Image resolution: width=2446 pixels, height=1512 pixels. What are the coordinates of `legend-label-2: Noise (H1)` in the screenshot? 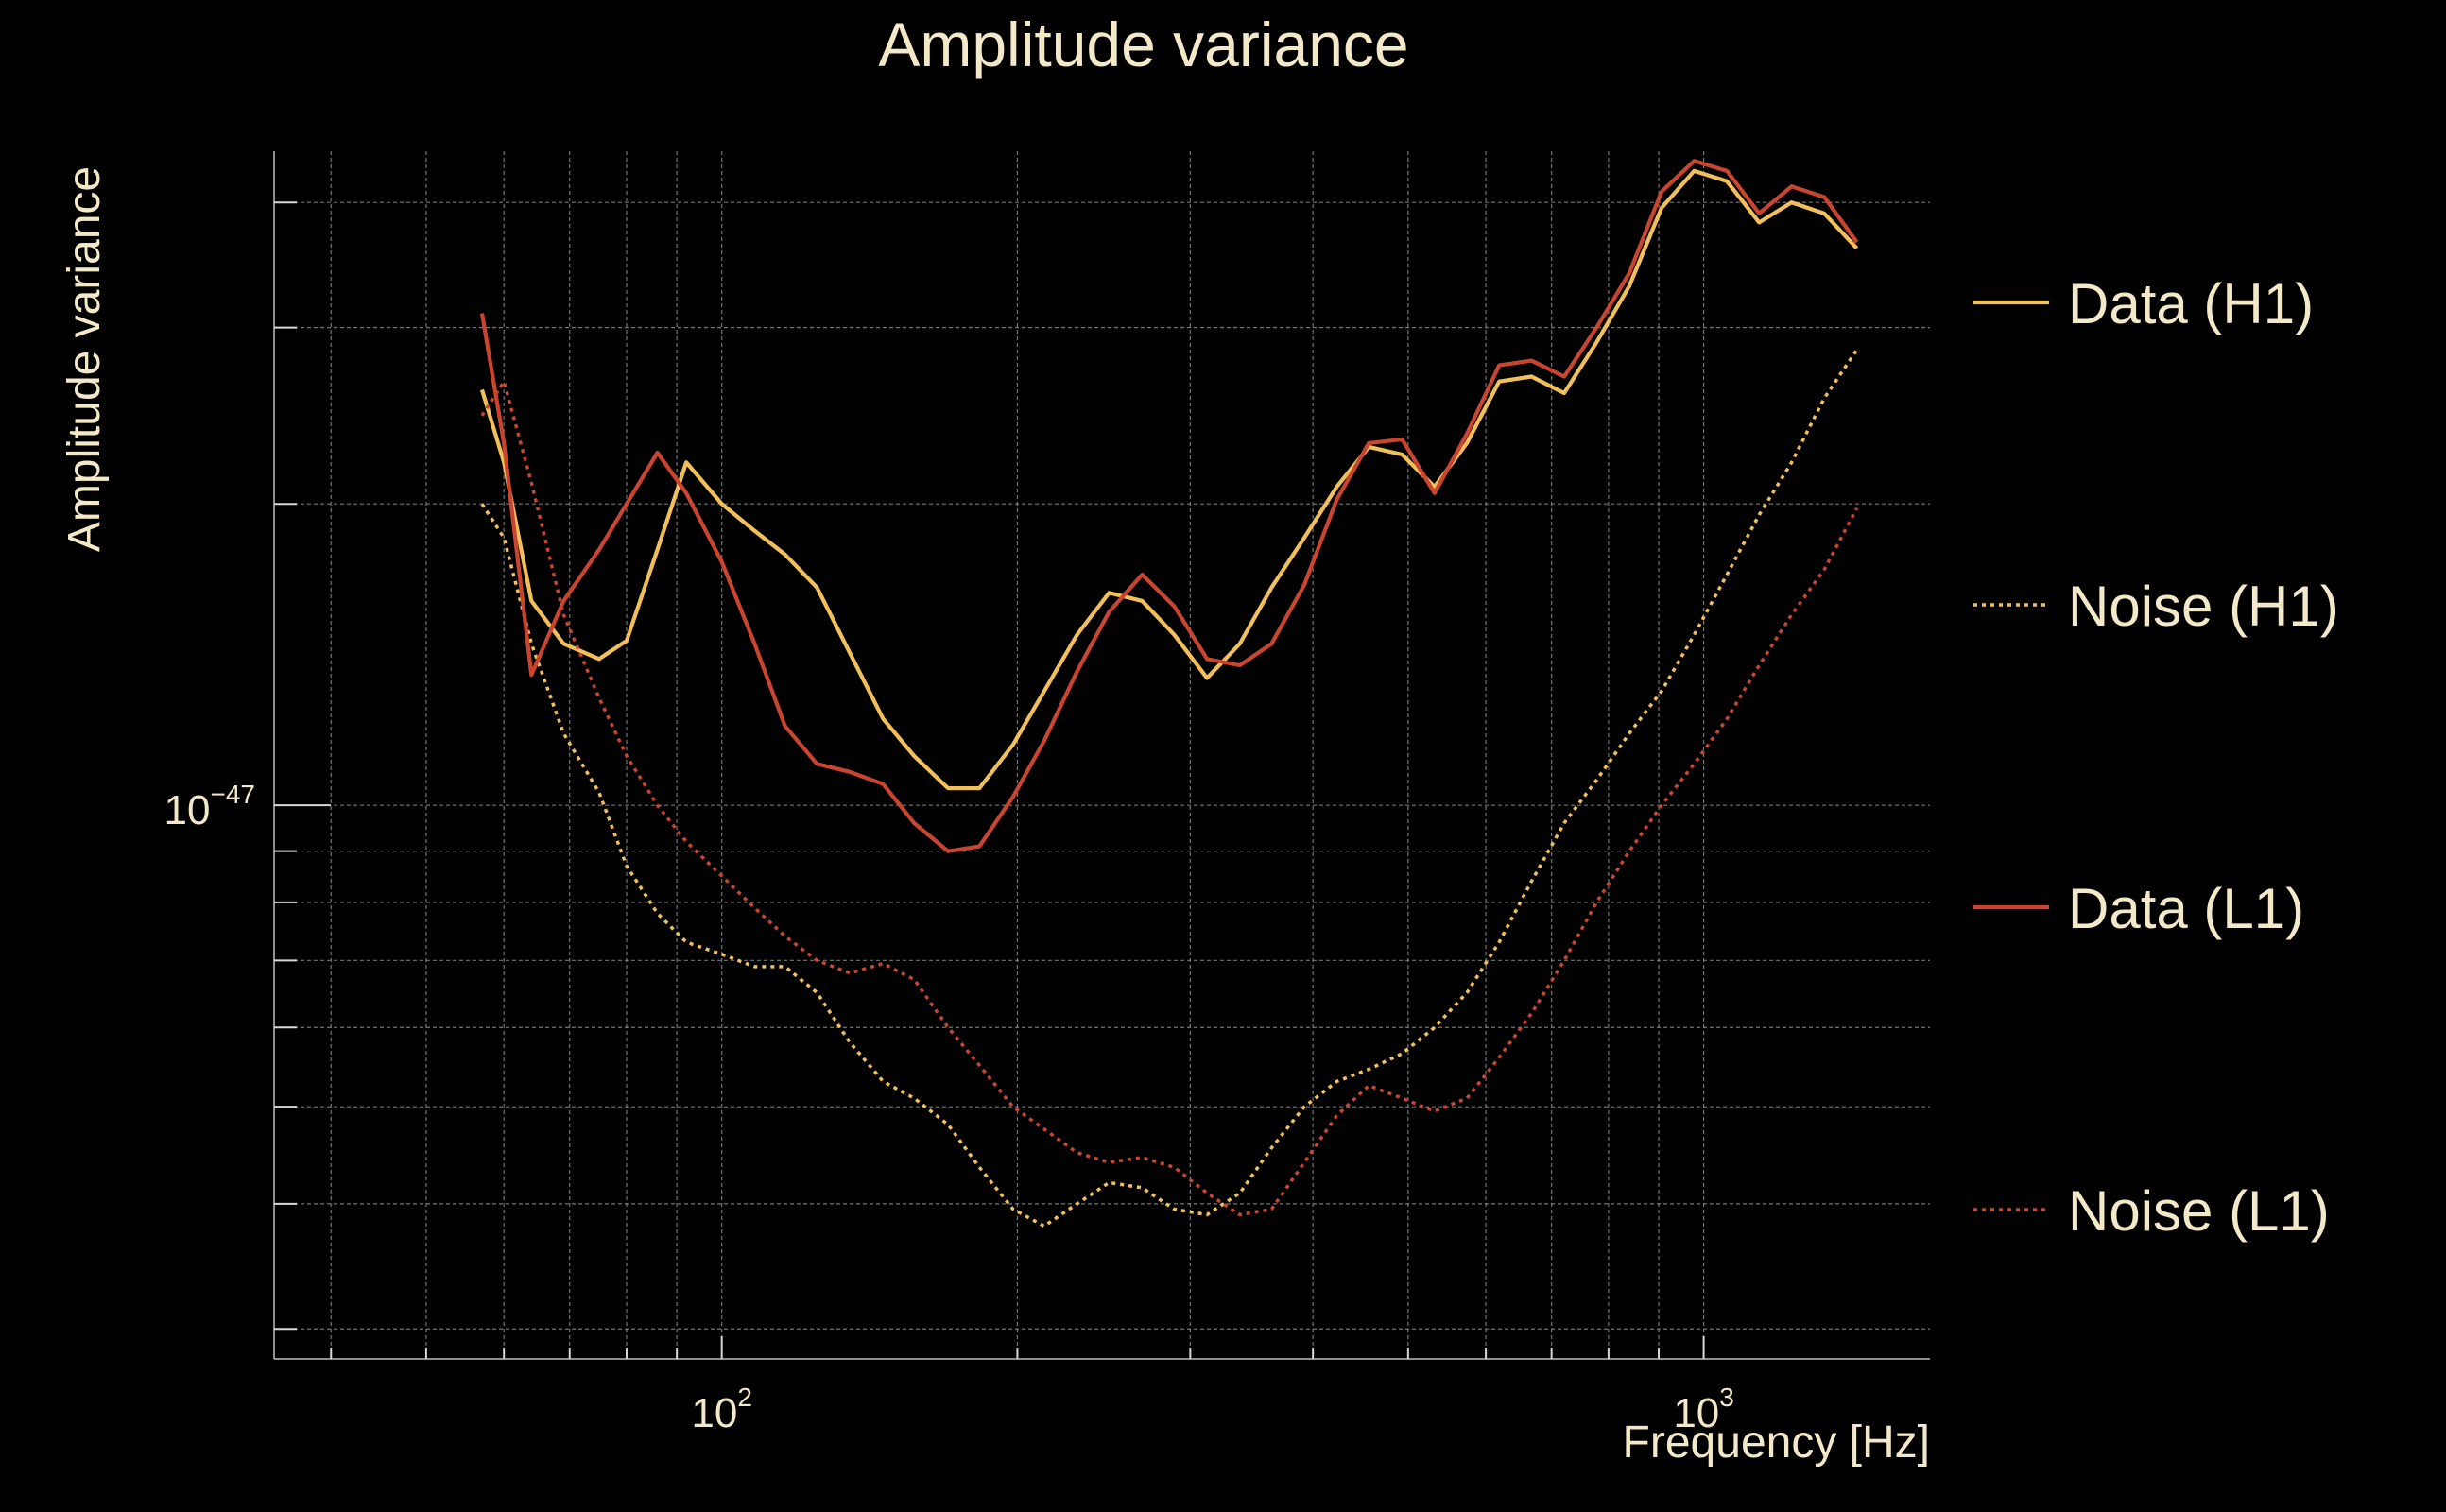 It's located at (2204, 606).